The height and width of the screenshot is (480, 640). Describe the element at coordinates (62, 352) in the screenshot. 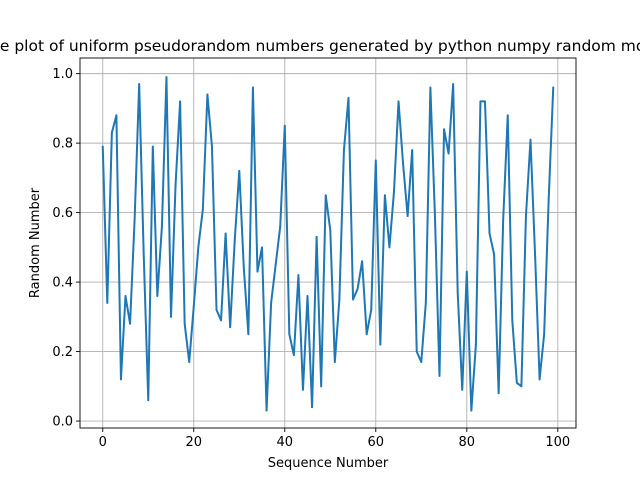

I see `y-tick-label: 0.2` at that location.